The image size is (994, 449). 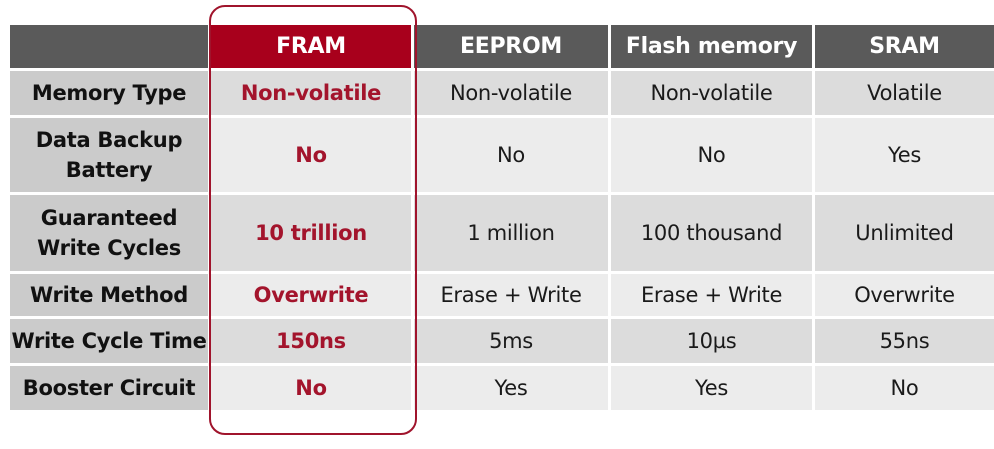 What do you see at coordinates (711, 233) in the screenshot?
I see `table-cell: 100 thousand` at bounding box center [711, 233].